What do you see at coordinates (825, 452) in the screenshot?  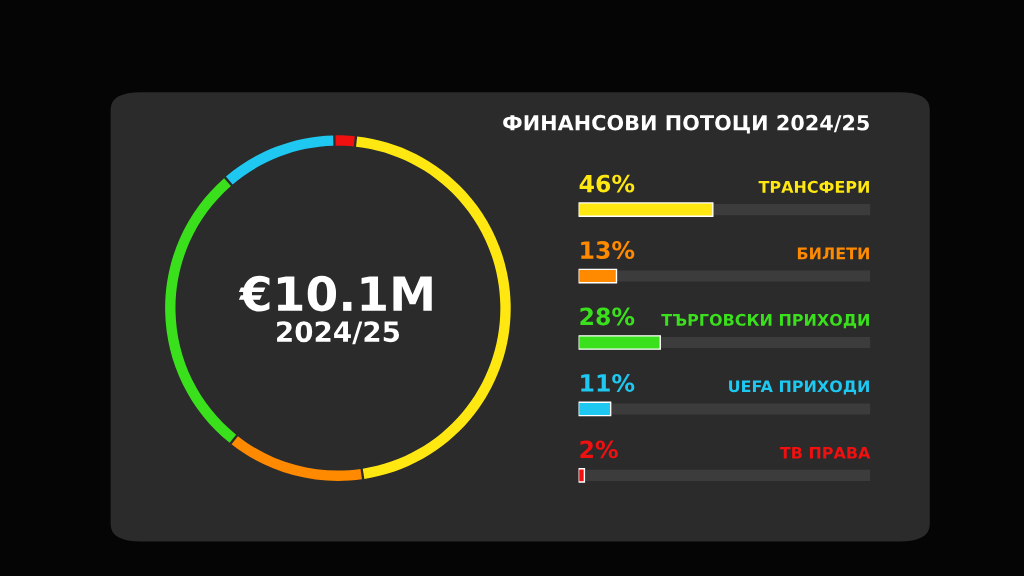 I see `category-label: ТВ ПРАВА` at bounding box center [825, 452].